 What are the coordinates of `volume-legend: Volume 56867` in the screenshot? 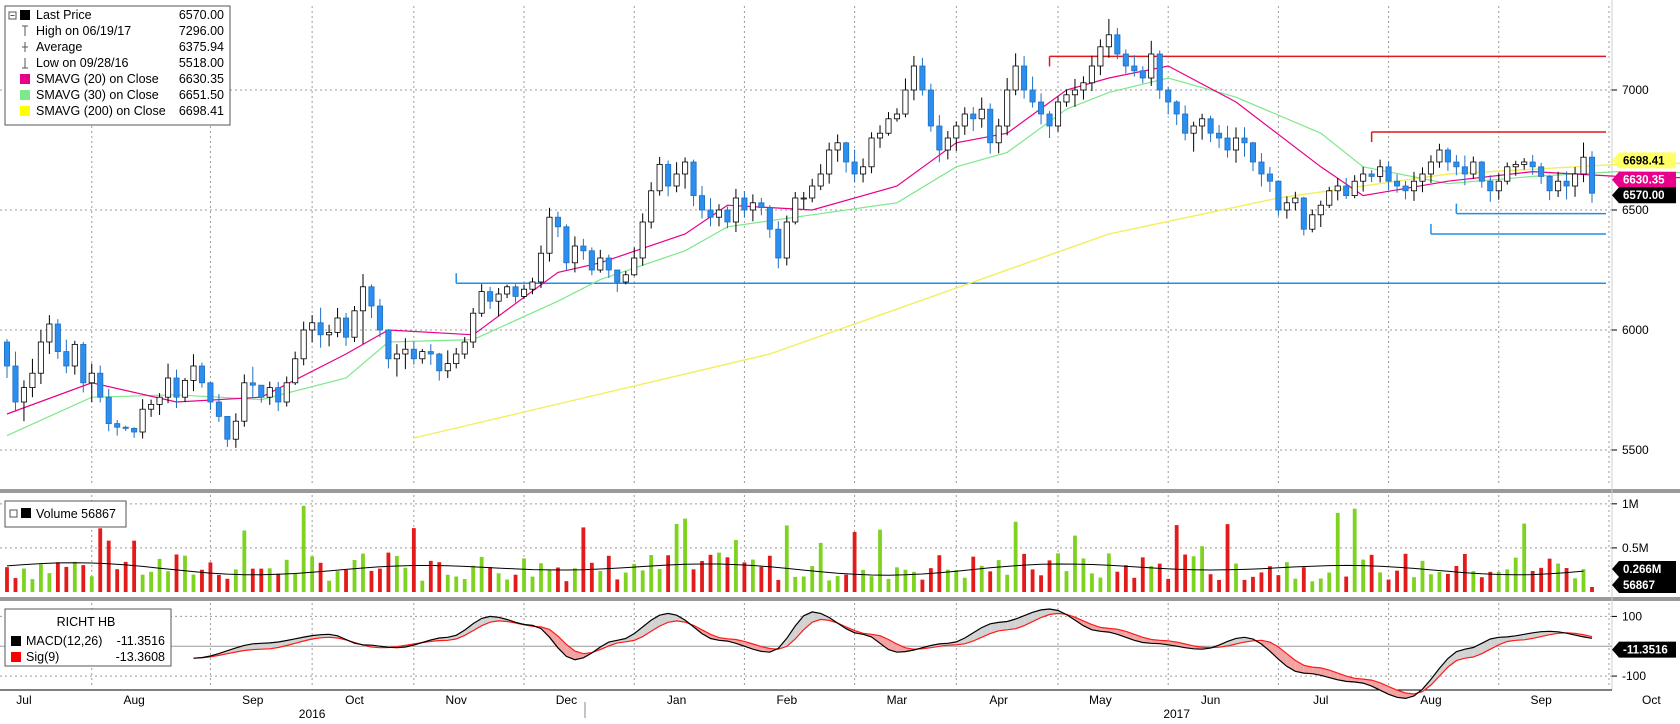 It's located at (65, 514).